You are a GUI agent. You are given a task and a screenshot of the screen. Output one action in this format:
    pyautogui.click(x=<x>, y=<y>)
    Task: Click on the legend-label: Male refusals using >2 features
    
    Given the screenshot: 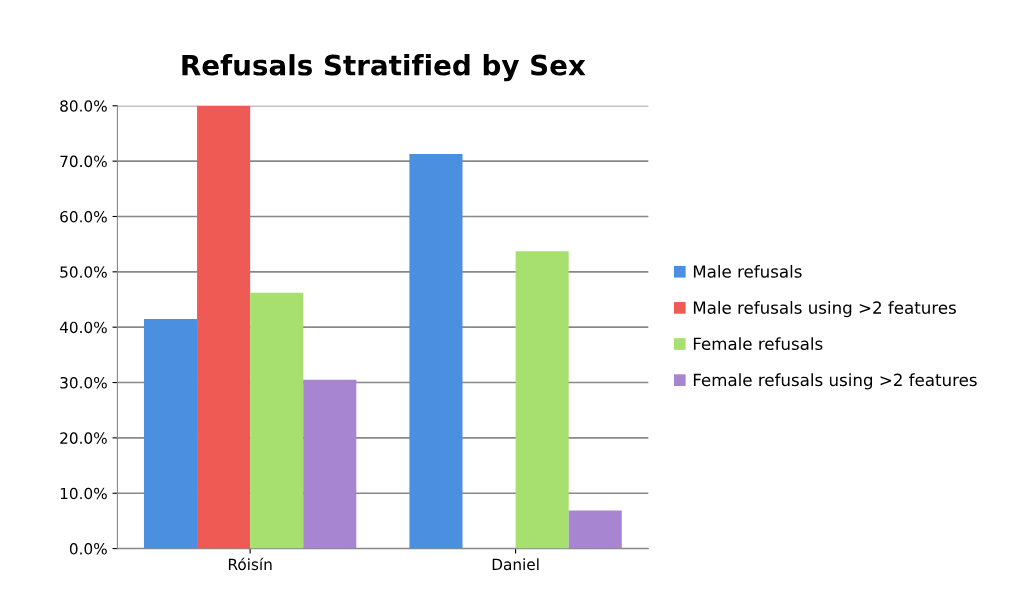 What is the action you would take?
    pyautogui.click(x=824, y=309)
    